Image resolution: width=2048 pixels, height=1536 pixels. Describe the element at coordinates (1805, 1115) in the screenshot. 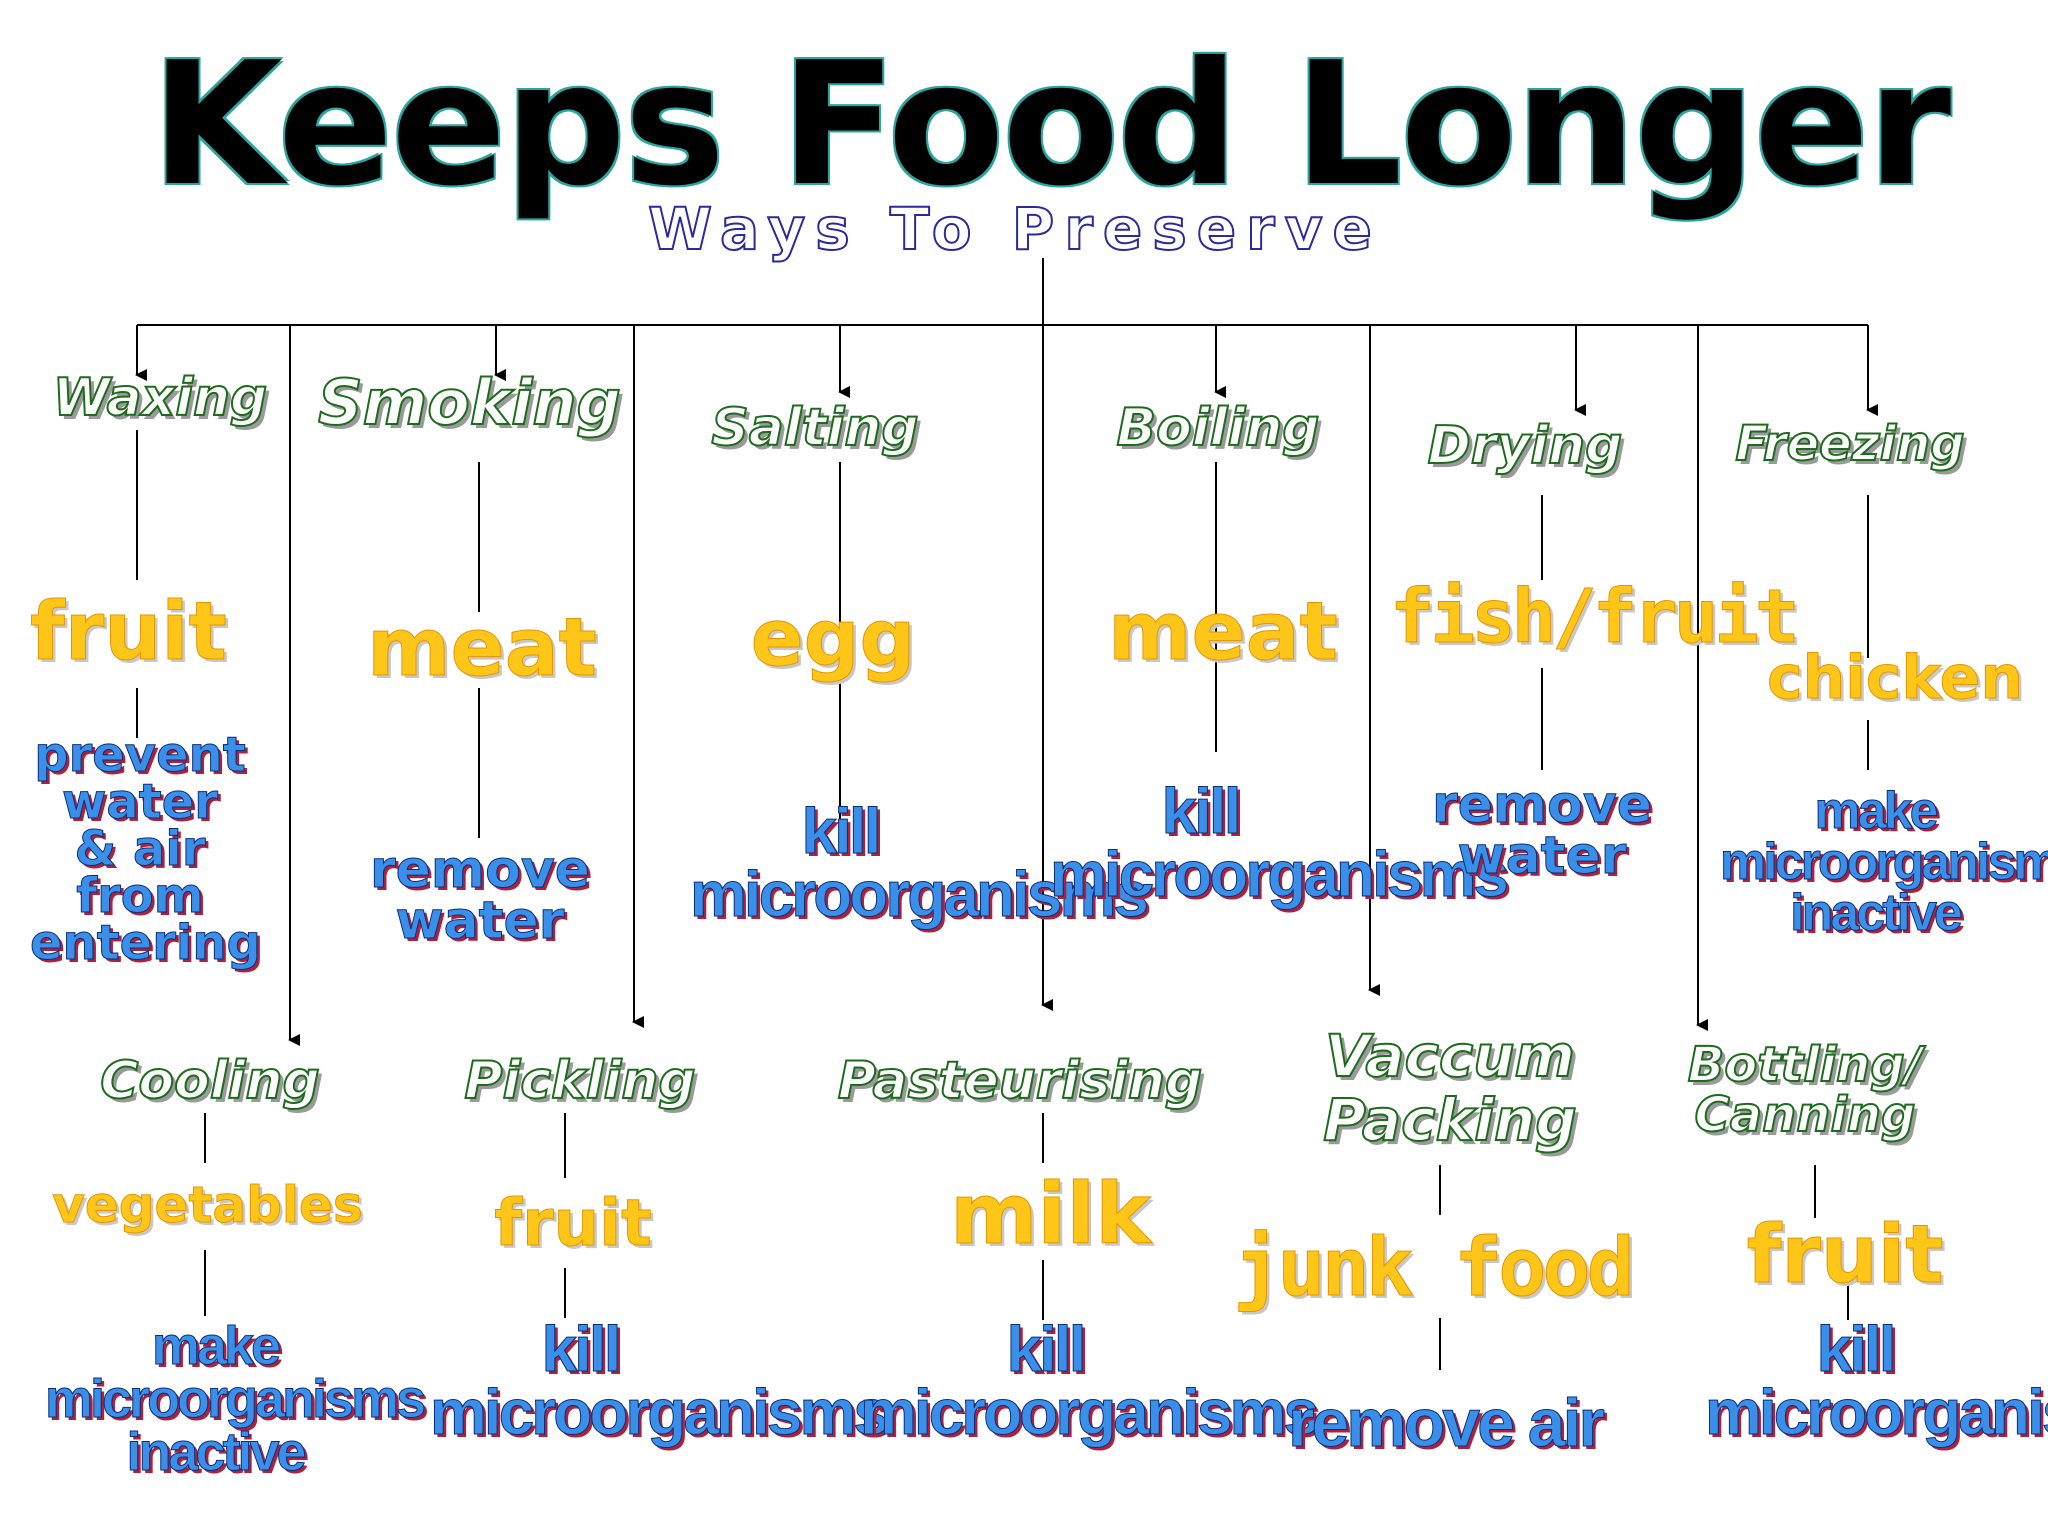

I see `method-line: Canning` at that location.